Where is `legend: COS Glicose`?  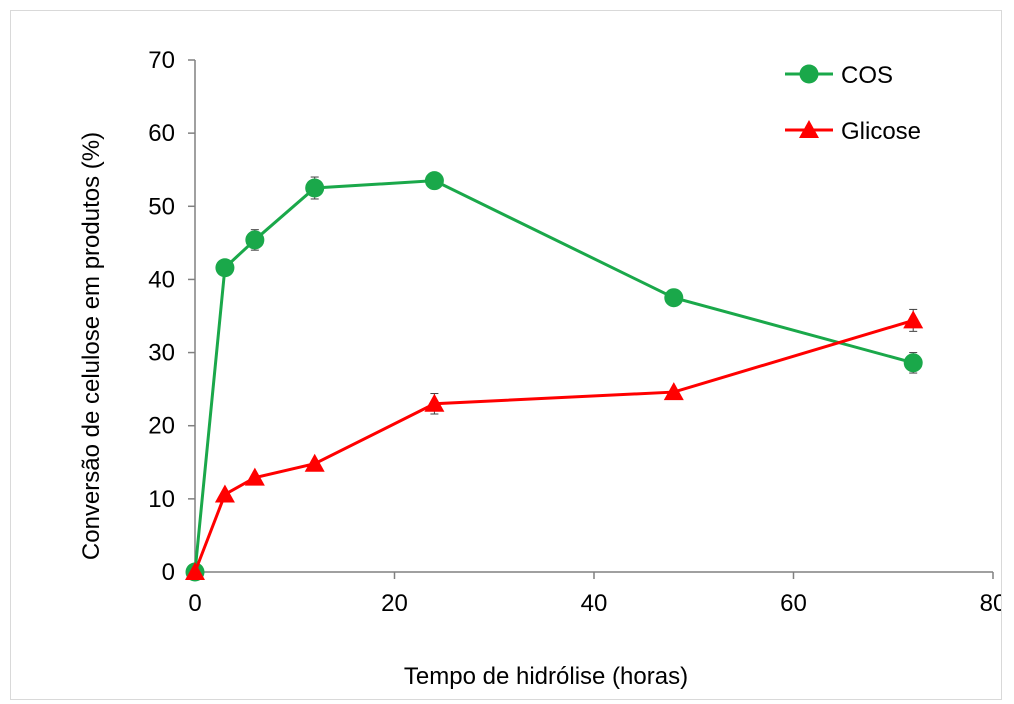 legend: COS Glicose is located at coordinates (853, 103).